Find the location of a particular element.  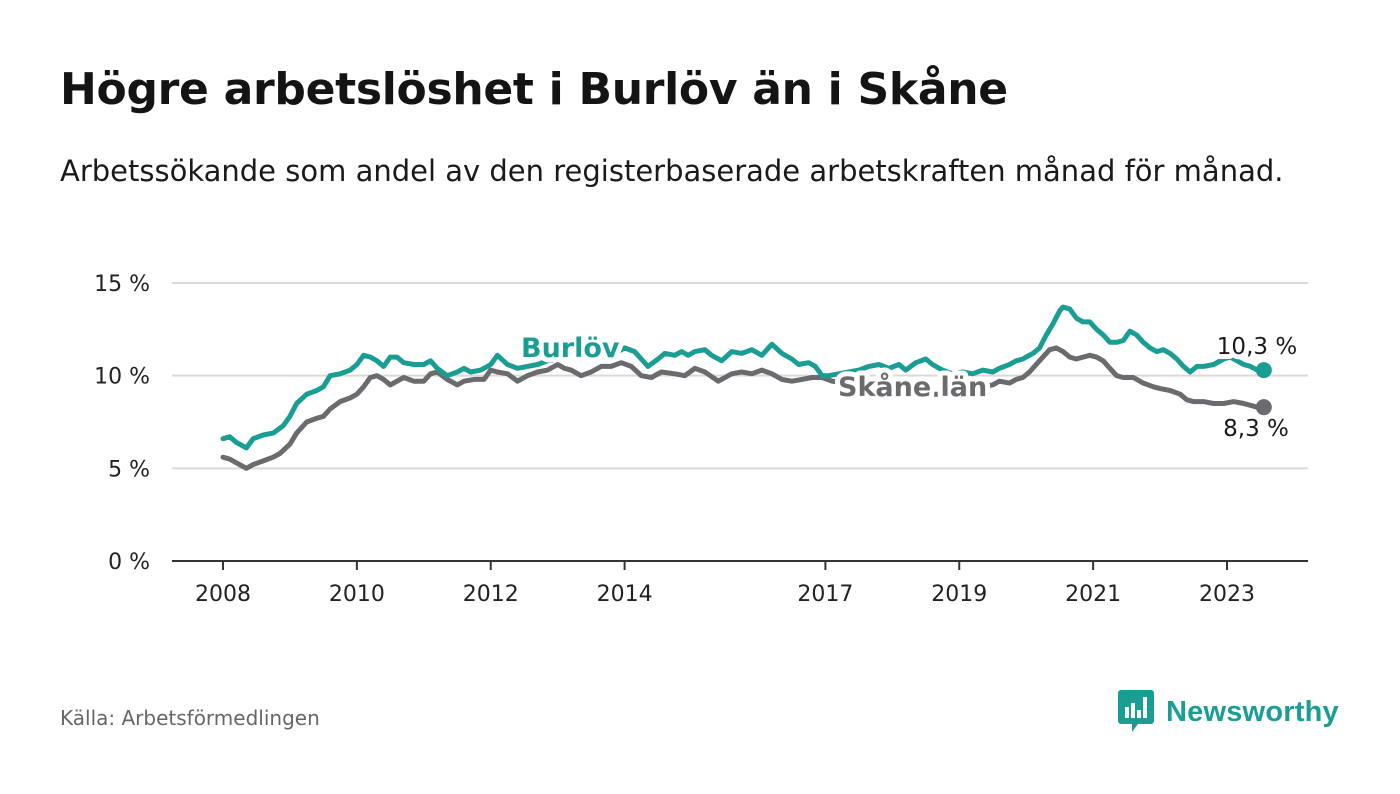

source-note: Källa: Arbetsförmedlingen is located at coordinates (190, 718).